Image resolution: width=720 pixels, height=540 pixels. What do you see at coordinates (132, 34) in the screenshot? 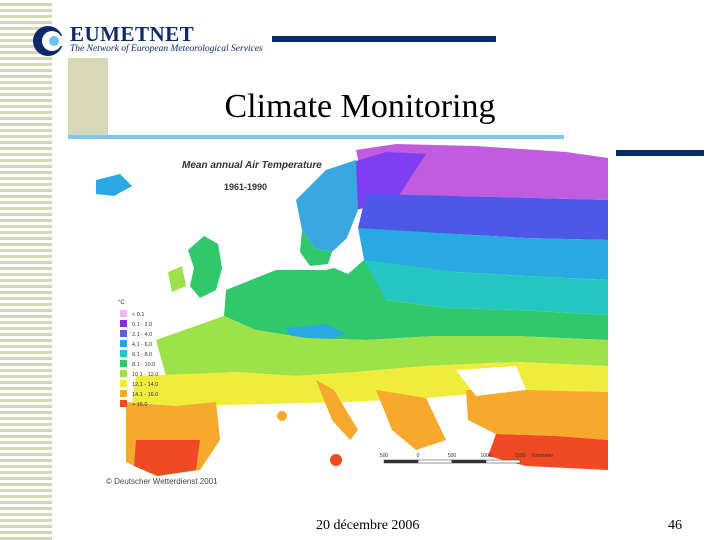
I see `org-name: EUMETNET` at bounding box center [132, 34].